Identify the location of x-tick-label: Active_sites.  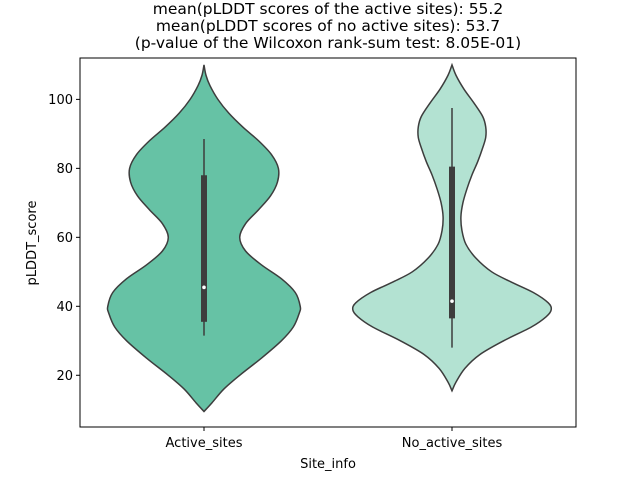
(204, 443).